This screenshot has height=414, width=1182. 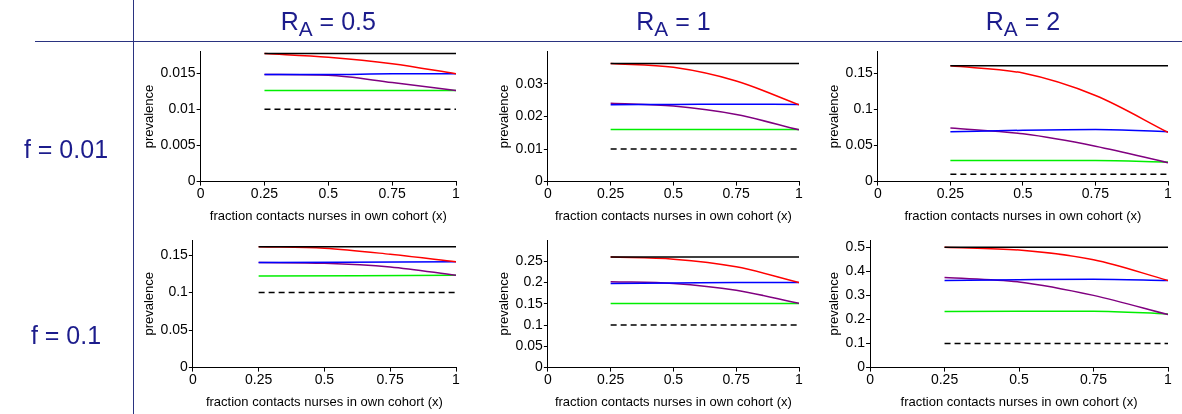 What do you see at coordinates (1023, 23) in the screenshot?
I see `chart-title: R$_{A}$ = 2` at bounding box center [1023, 23].